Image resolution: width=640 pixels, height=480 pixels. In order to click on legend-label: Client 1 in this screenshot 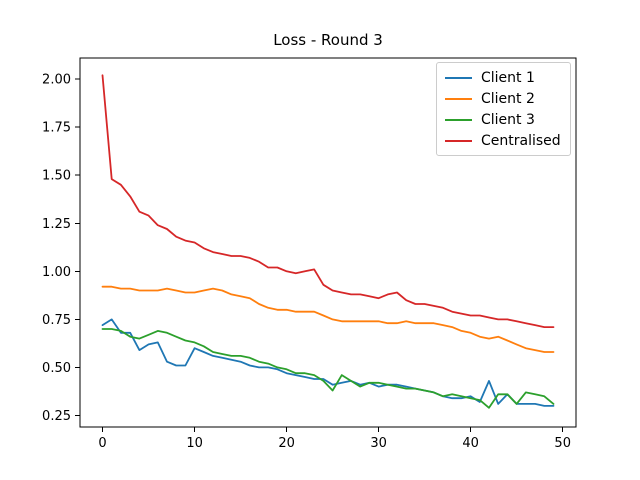, I will do `click(508, 77)`.